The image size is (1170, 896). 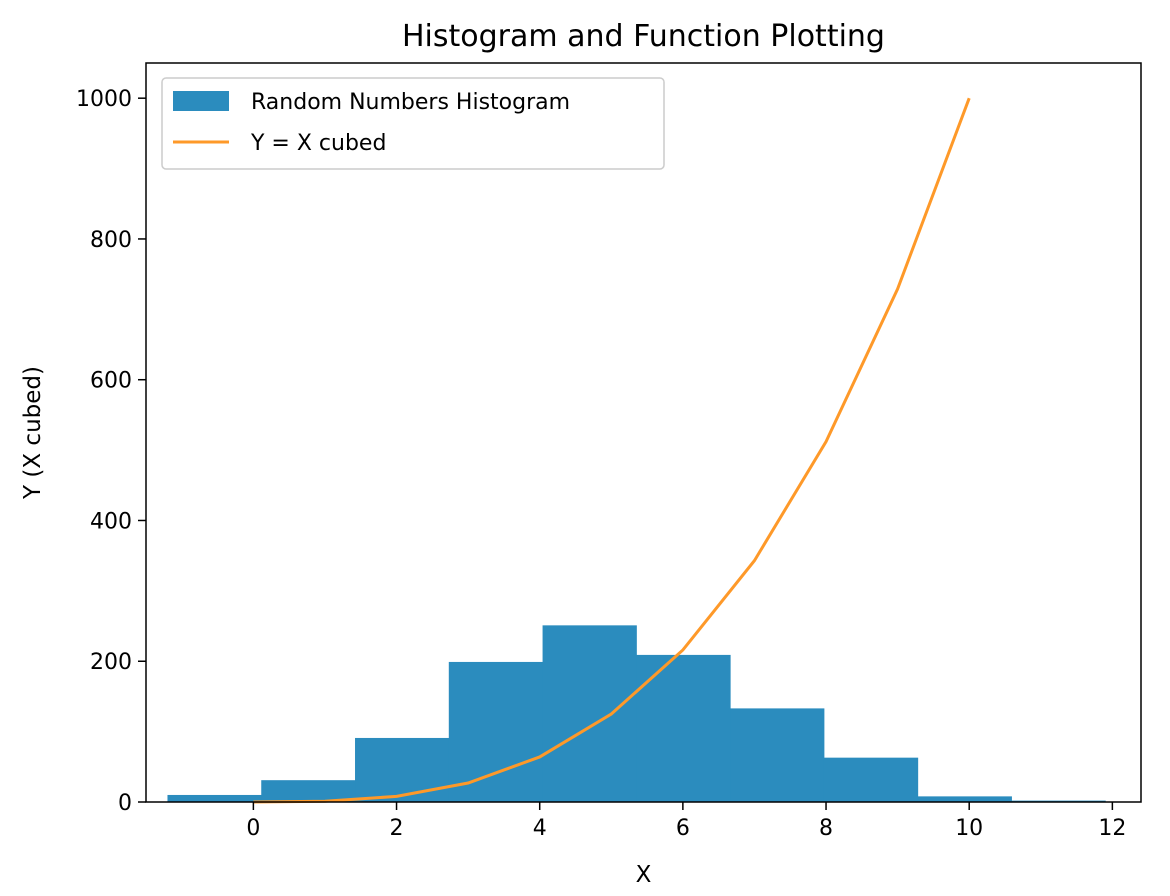 What do you see at coordinates (644, 875) in the screenshot?
I see `x-axis-label: X` at bounding box center [644, 875].